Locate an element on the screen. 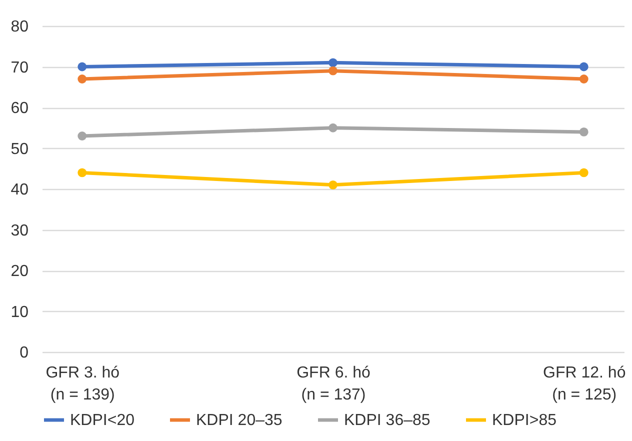 Image resolution: width=632 pixels, height=441 pixels. y-tick-label: 80 is located at coordinates (19, 27).